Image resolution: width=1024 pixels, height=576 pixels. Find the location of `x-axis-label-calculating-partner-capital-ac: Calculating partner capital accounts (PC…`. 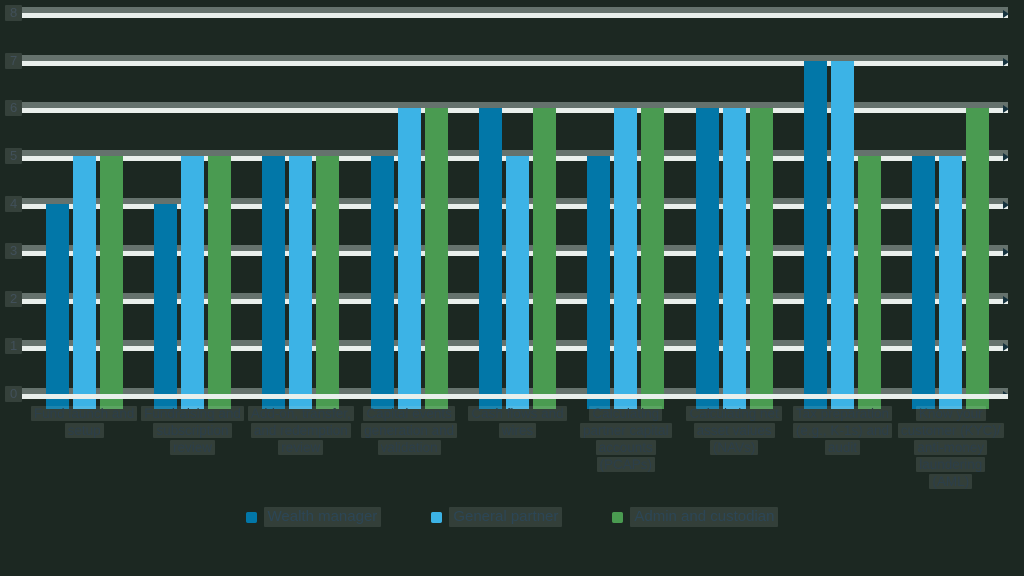

x-axis-label-calculating-partner-capital-ac: Calculating partner capital accounts (PC… is located at coordinates (626, 439).